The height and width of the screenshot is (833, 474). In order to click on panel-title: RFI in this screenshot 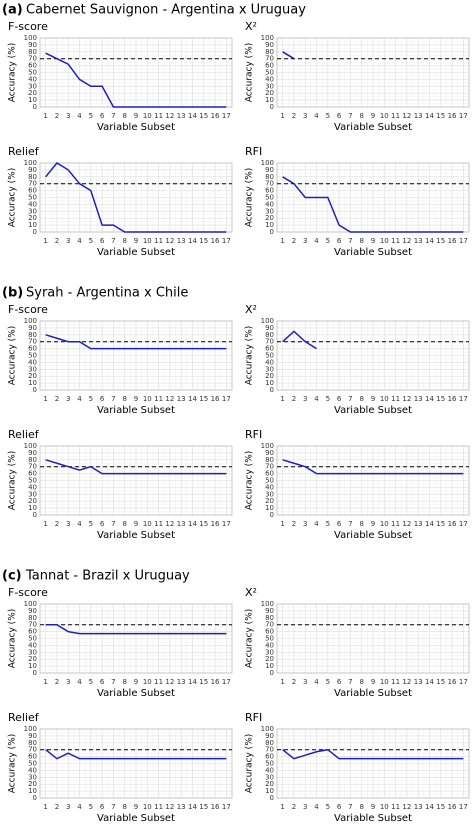, I will do `click(253, 151)`.